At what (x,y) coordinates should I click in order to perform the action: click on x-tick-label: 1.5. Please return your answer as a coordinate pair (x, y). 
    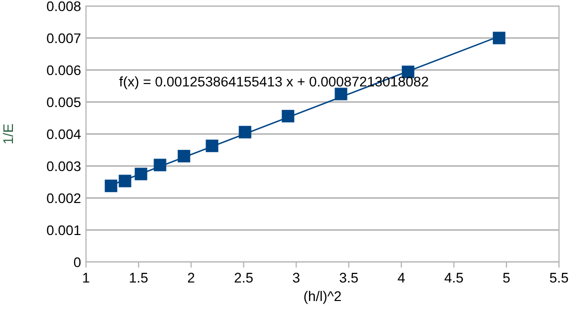
    Looking at the image, I should click on (139, 277).